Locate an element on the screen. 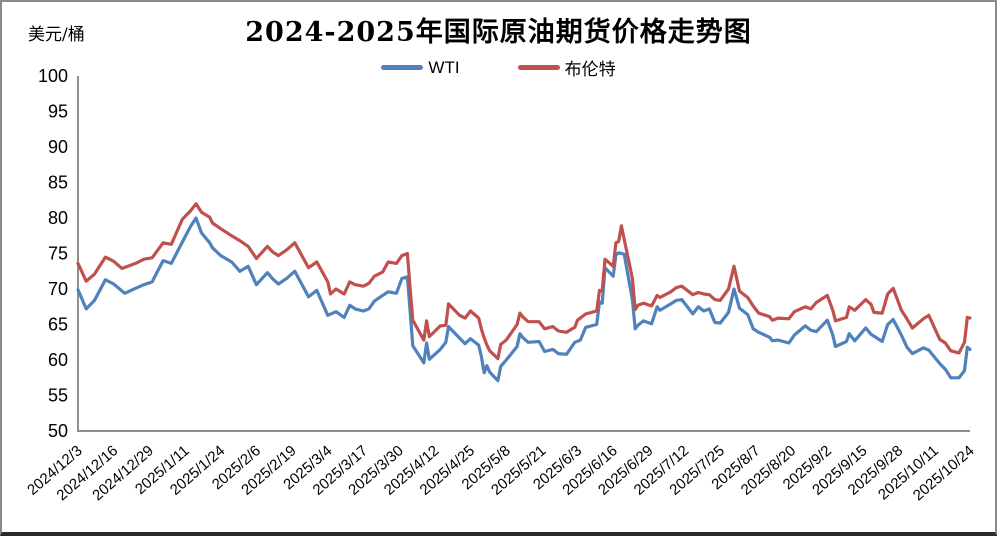 Image resolution: width=997 pixels, height=536 pixels. chart-title: 2024-2025年国际原油期货价格走势图 is located at coordinates (498, 32).